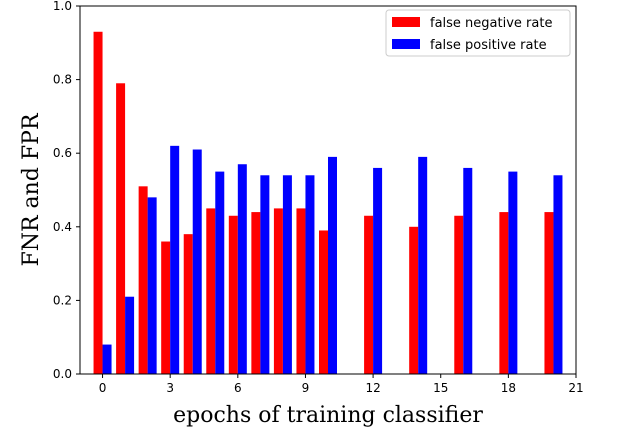  I want to click on legend-box, so click(478, 33).